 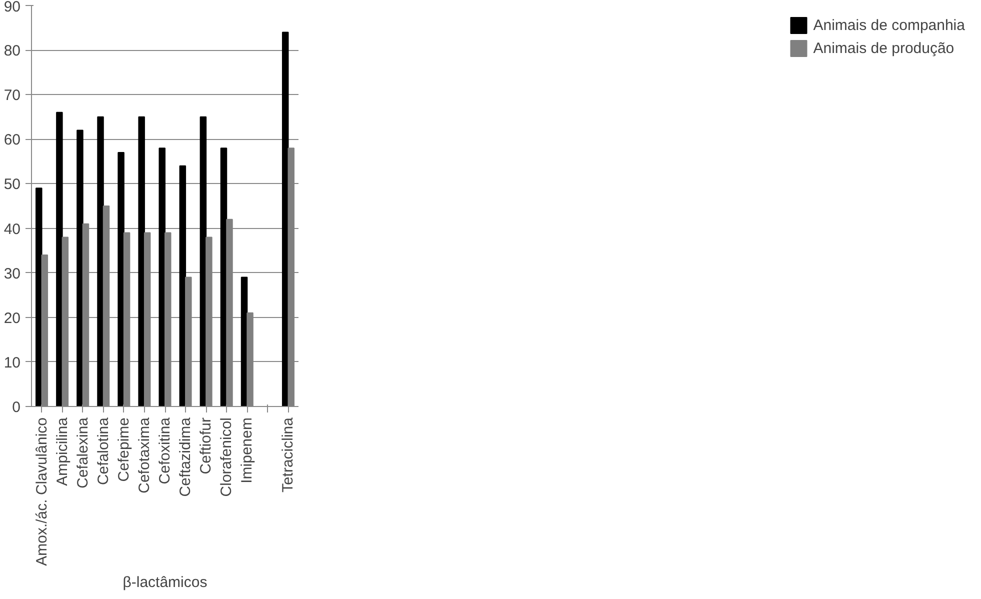 I want to click on y-tick-label: 70, so click(x=12, y=95).